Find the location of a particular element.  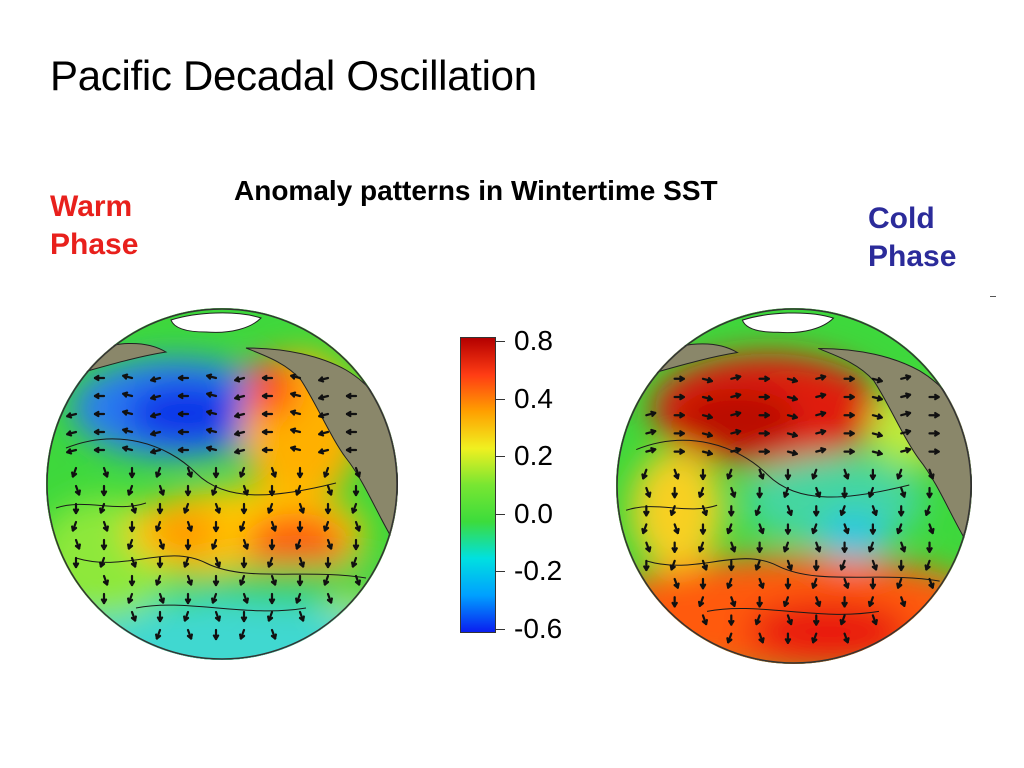

warm-phase-line1: Warm is located at coordinates (91, 206).